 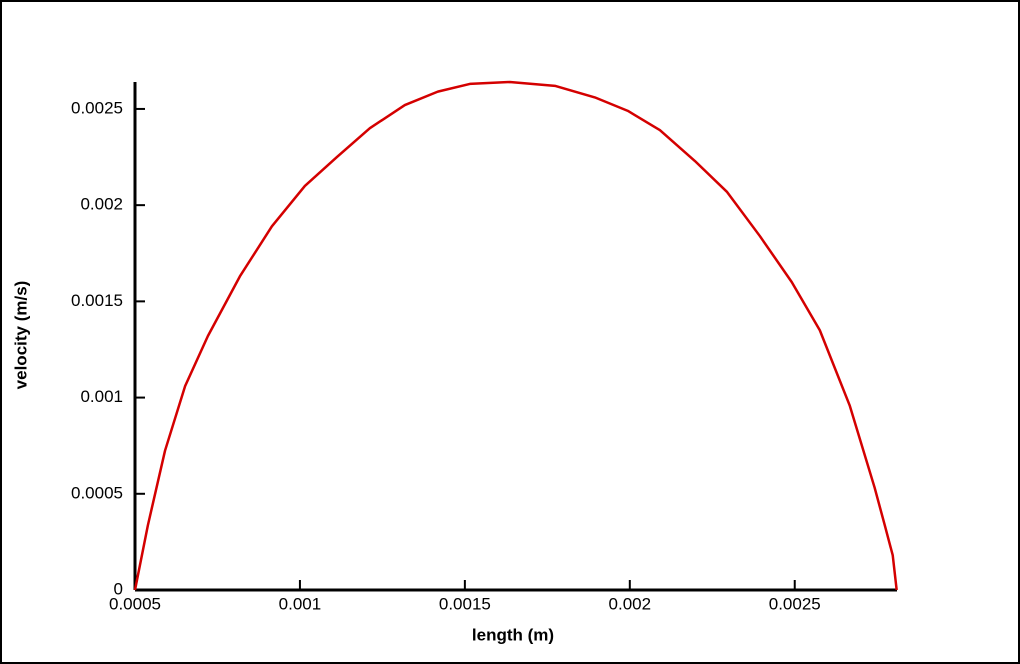 I want to click on y-tick-label: 0.0005, so click(x=97, y=492).